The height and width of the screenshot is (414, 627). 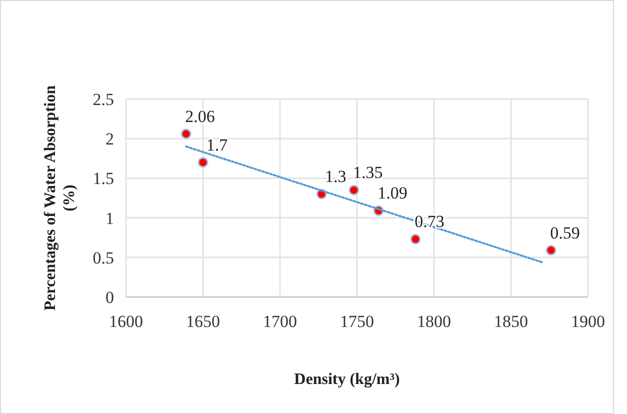 I want to click on x-tick-label: 1750, so click(x=357, y=321).